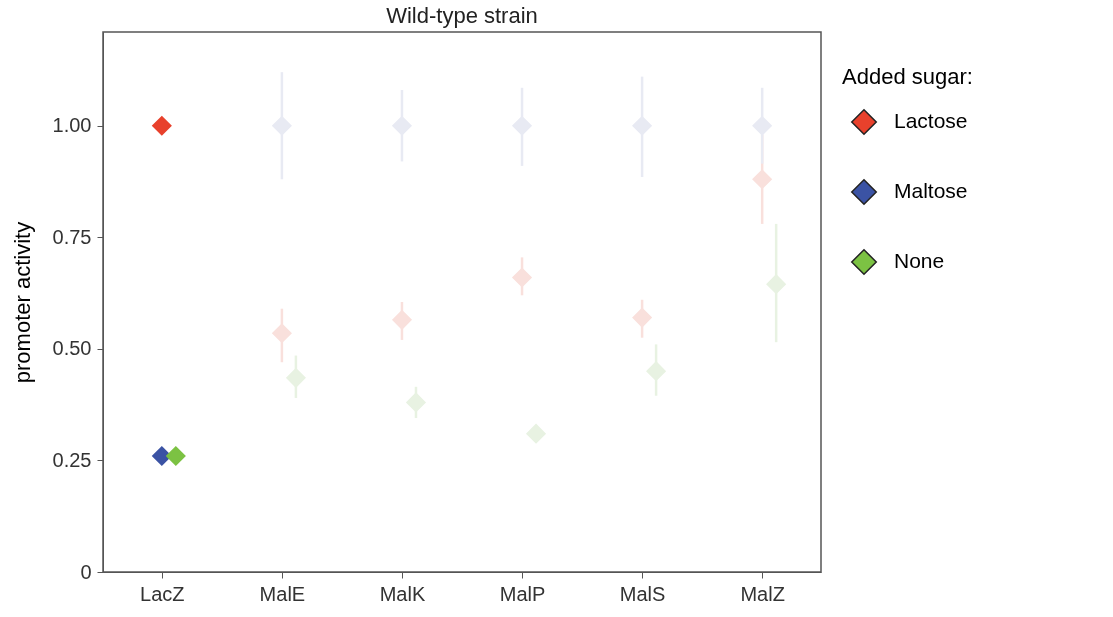  I want to click on y-tick-label: 0.75, so click(72, 236).